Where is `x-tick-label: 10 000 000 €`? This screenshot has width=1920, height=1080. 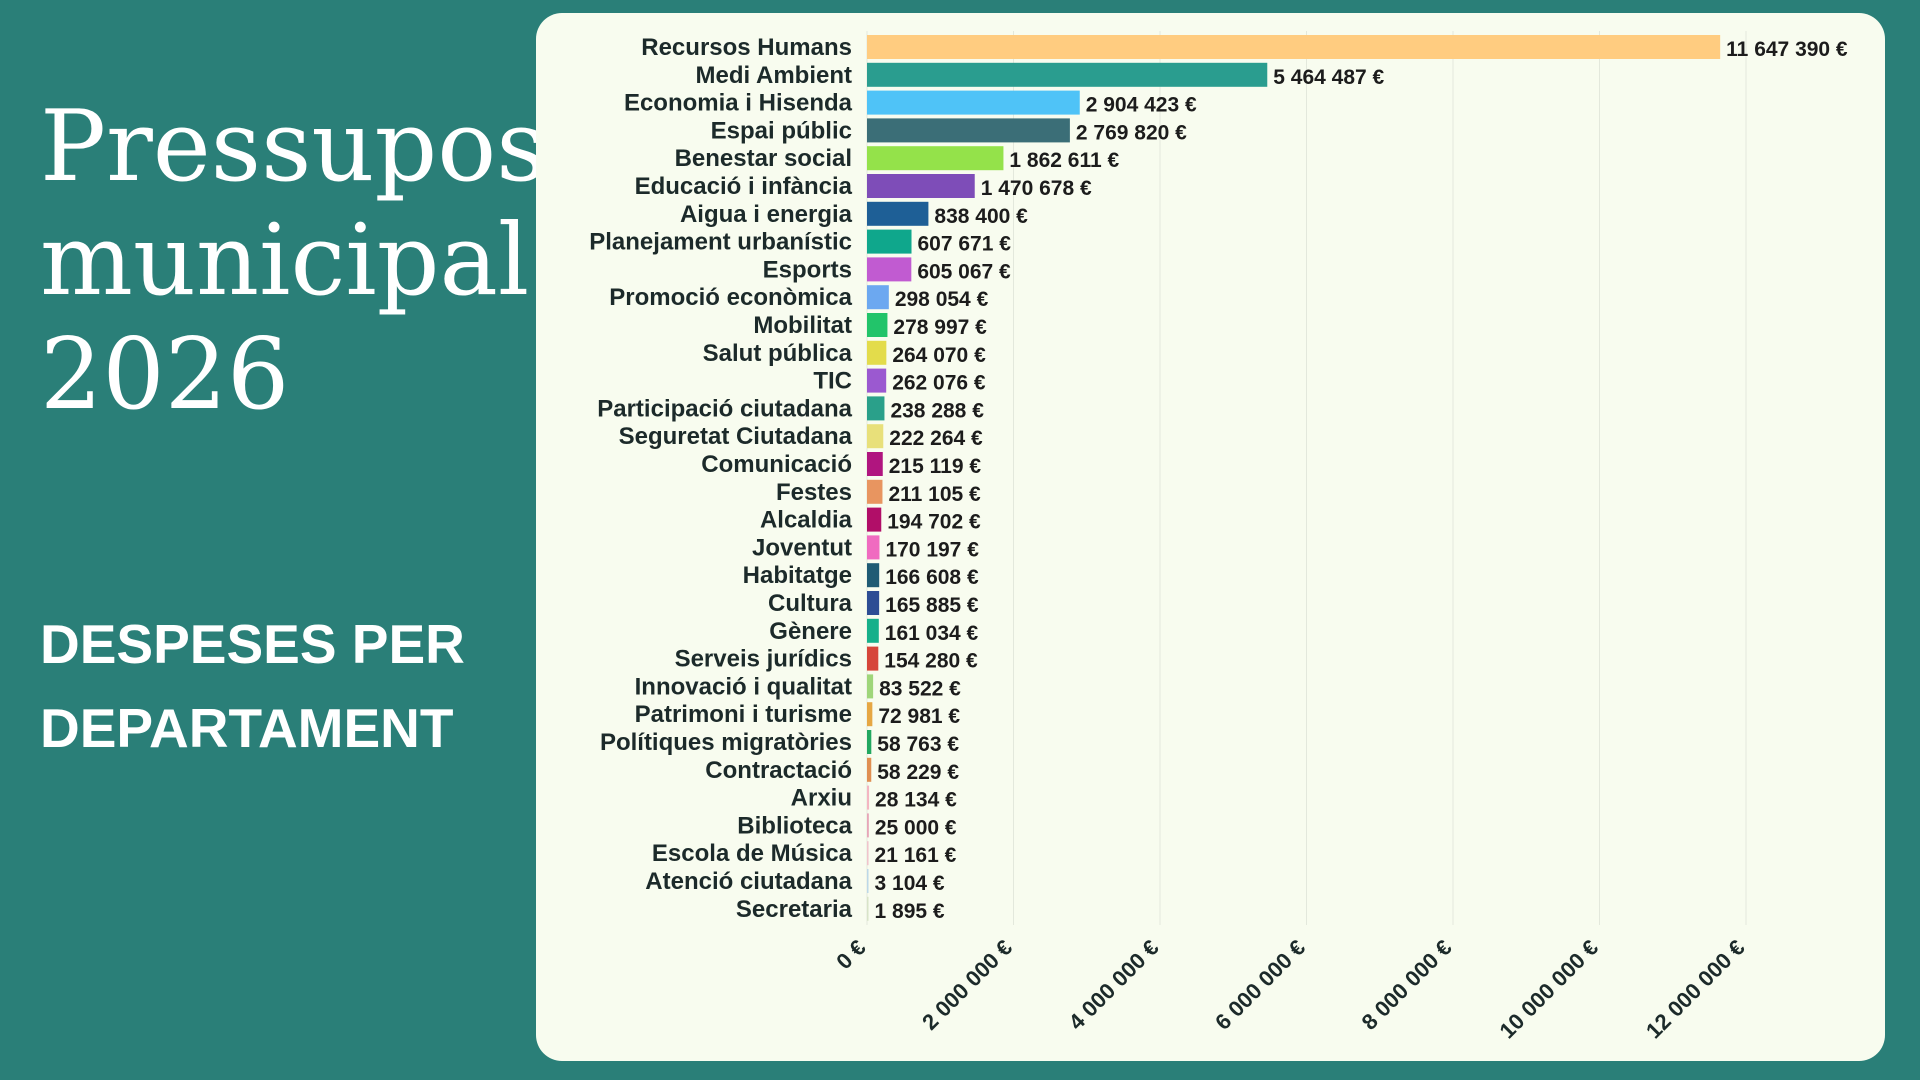
x-tick-label: 10 000 000 € is located at coordinates (1549, 989).